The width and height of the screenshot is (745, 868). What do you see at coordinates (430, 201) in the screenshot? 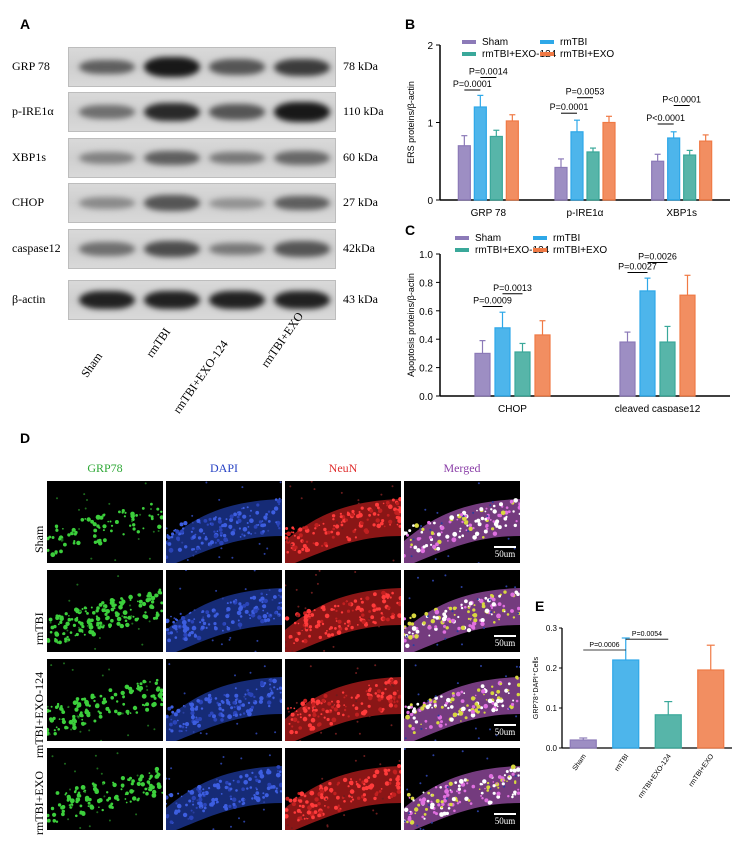
I see `y-tick-label: 0` at bounding box center [430, 201].